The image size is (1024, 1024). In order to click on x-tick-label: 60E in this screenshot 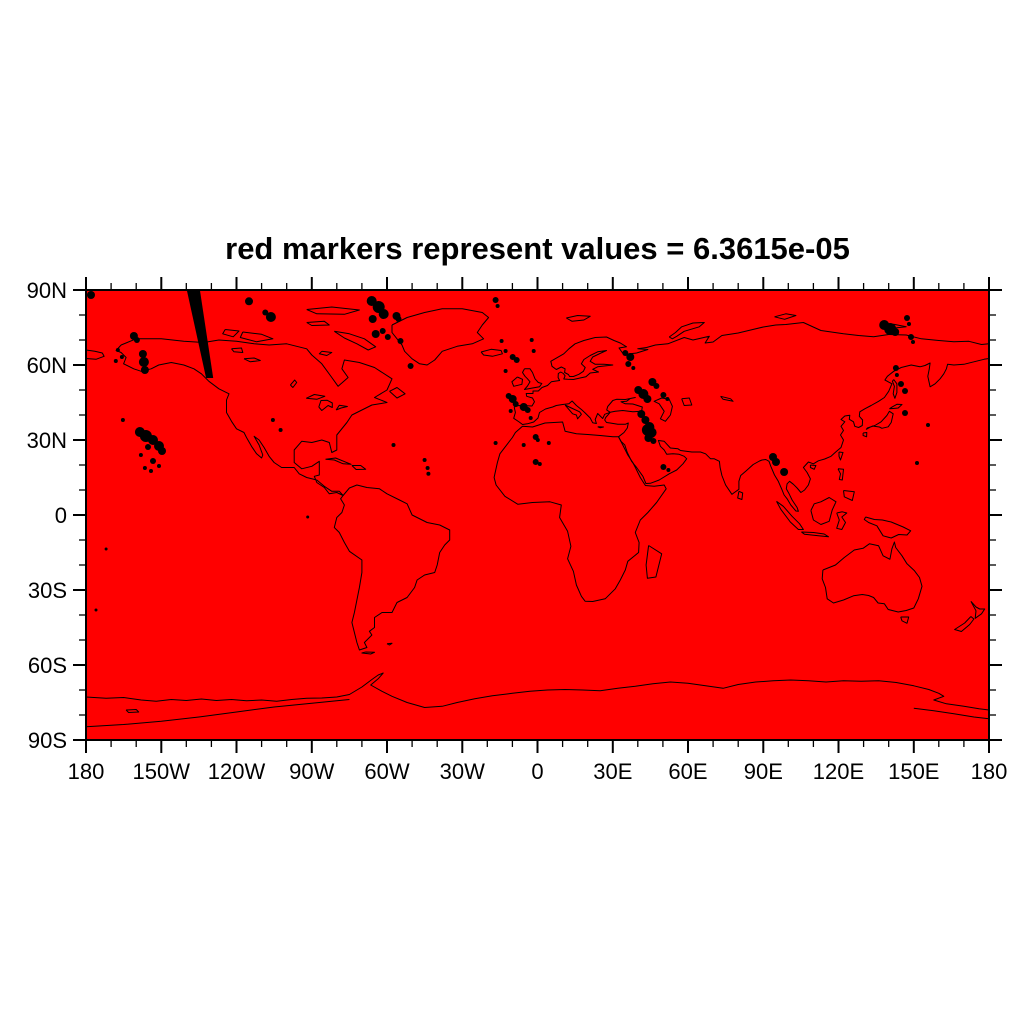, I will do `click(687, 771)`.